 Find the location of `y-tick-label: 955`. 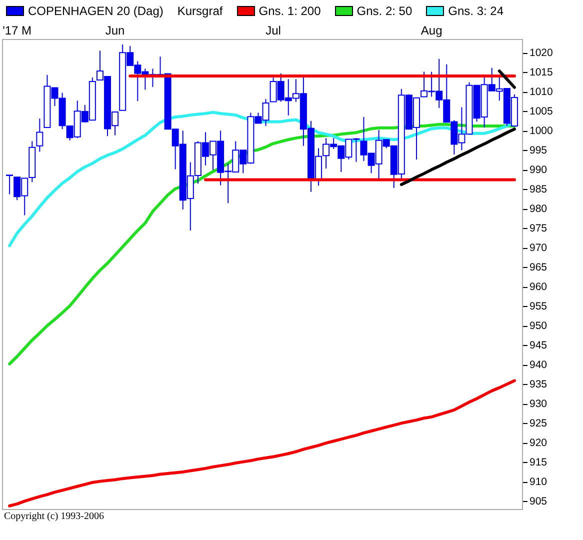

y-tick-label: 955 is located at coordinates (539, 306).